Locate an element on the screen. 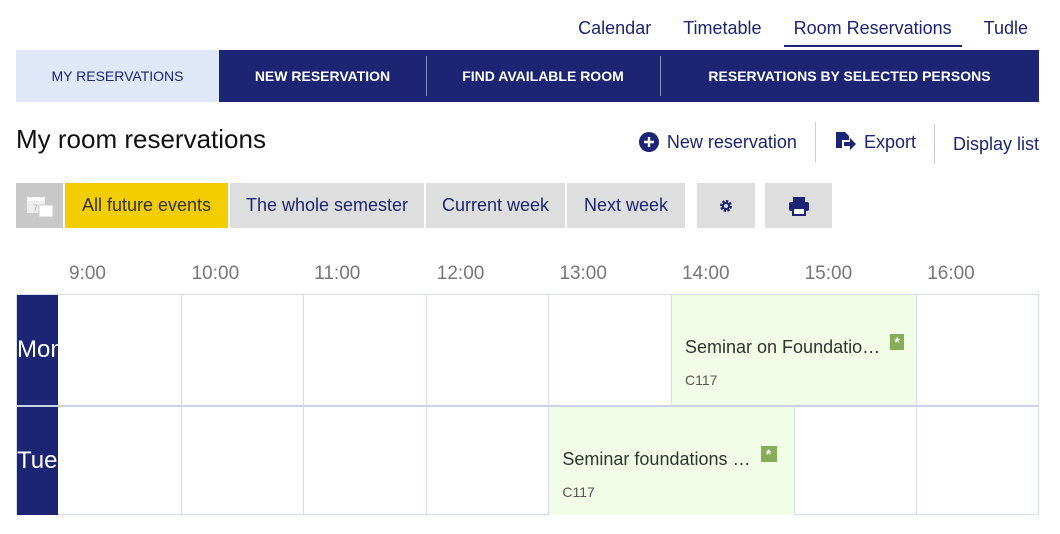 This screenshot has height=534, width=1060. tab-my-reservations: MY RESERVATIONS is located at coordinates (117, 76).